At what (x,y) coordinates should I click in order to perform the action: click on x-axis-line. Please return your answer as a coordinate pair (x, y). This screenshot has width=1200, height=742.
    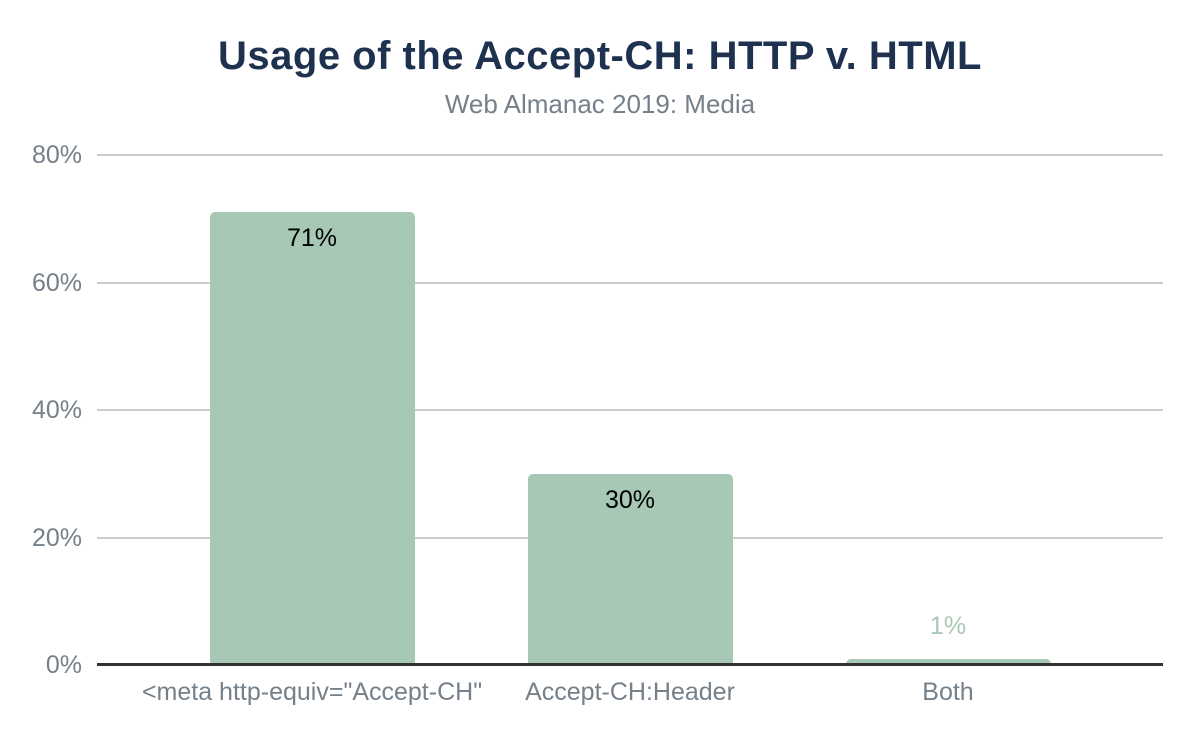
    Looking at the image, I should click on (630, 664).